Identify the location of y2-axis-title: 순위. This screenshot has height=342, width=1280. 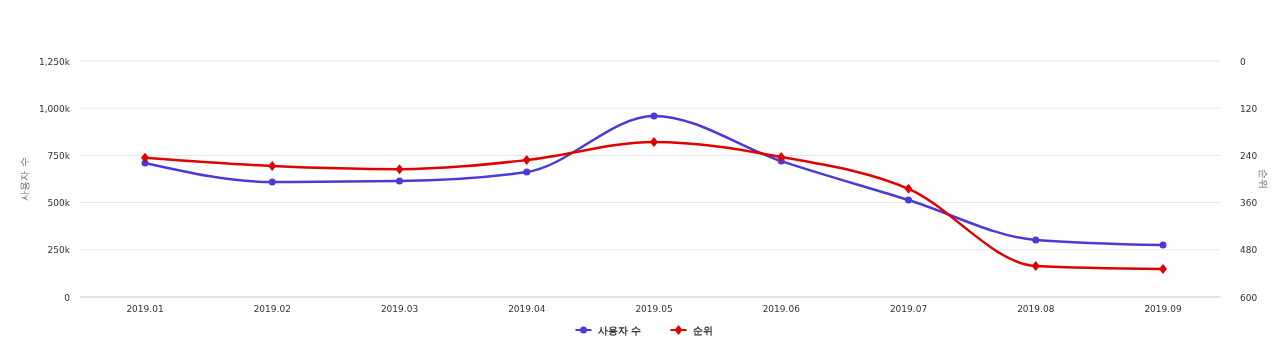
(1263, 179).